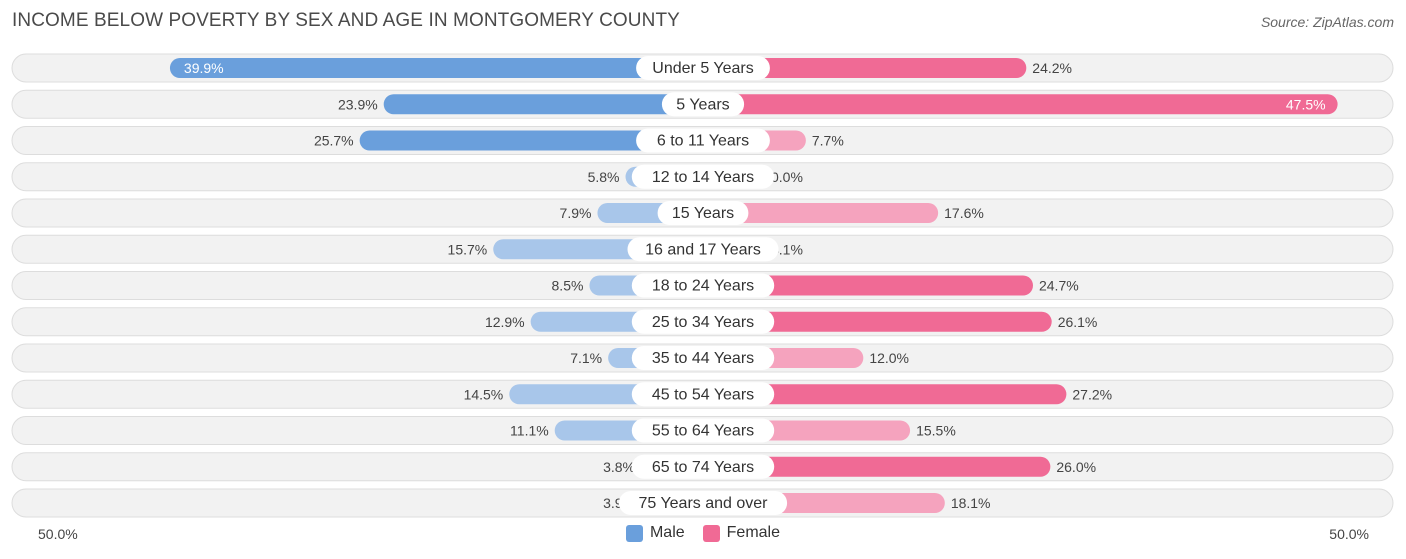 This screenshot has width=1406, height=559. What do you see at coordinates (1306, 104) in the screenshot?
I see `female-value-label: 47.5%` at bounding box center [1306, 104].